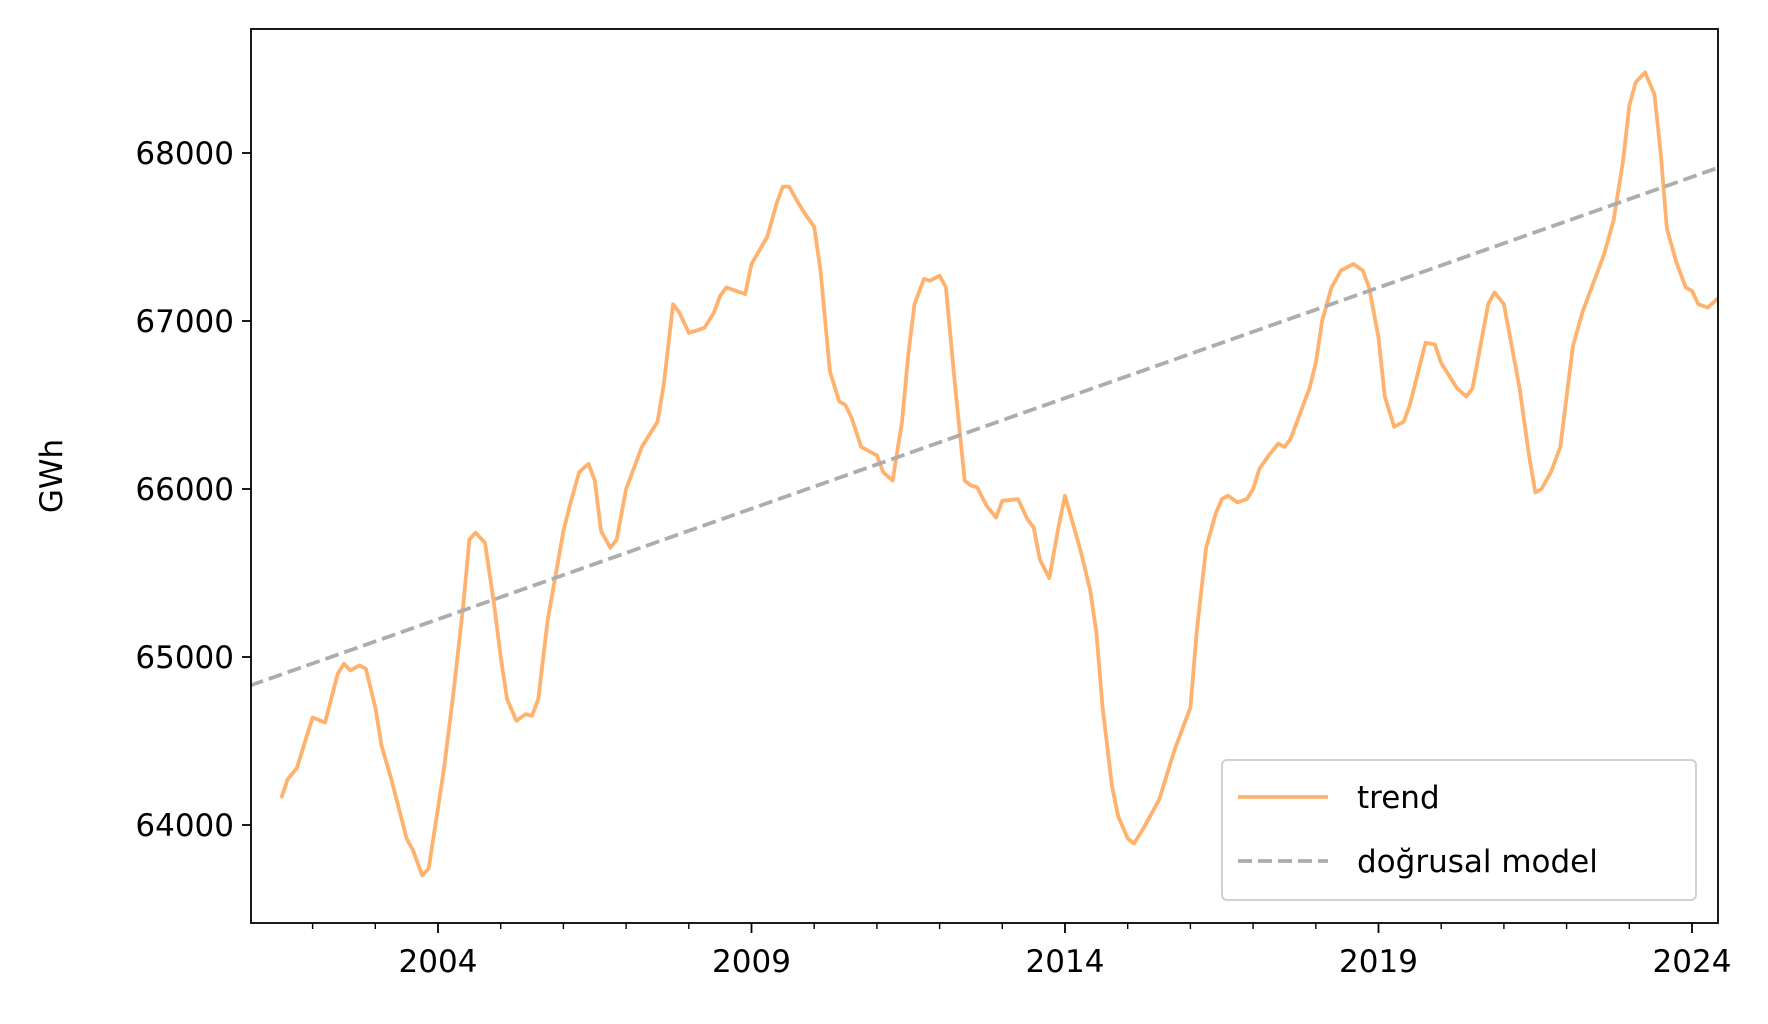 The height and width of the screenshot is (1024, 1768). I want to click on y-tick-label: 68000, so click(184, 154).